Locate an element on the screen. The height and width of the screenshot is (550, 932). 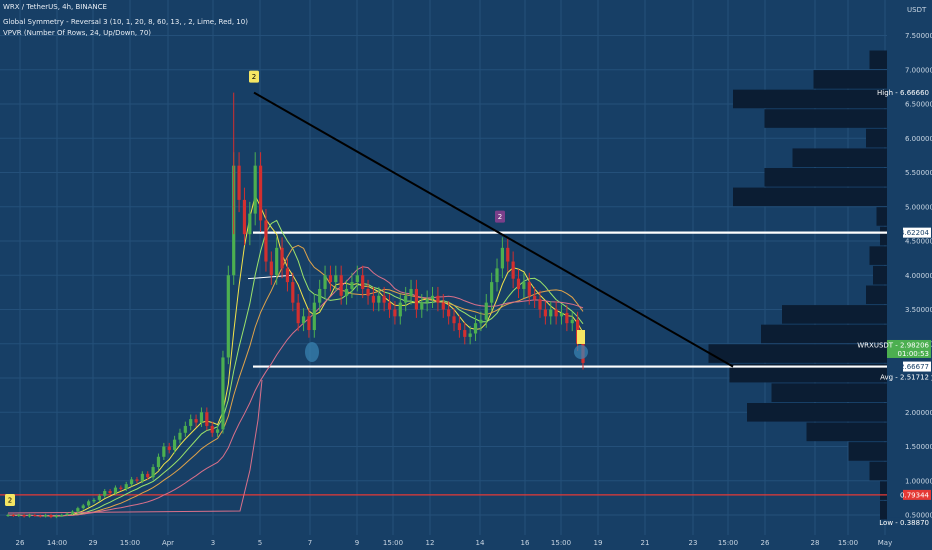
time-tick-5: 3 is located at coordinates (213, 543).